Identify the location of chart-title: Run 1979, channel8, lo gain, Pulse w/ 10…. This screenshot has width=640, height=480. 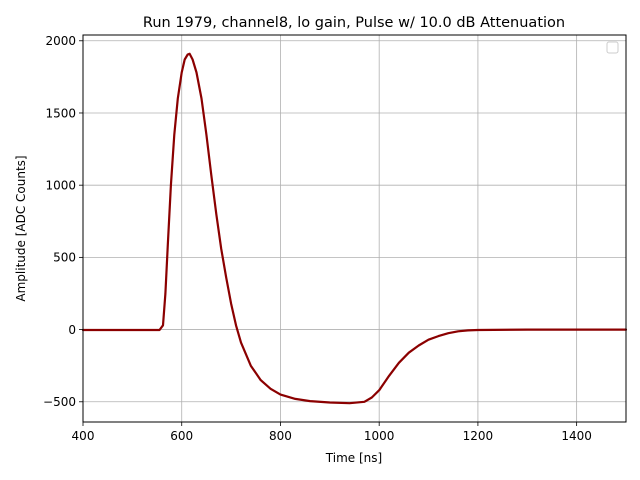
(354, 23).